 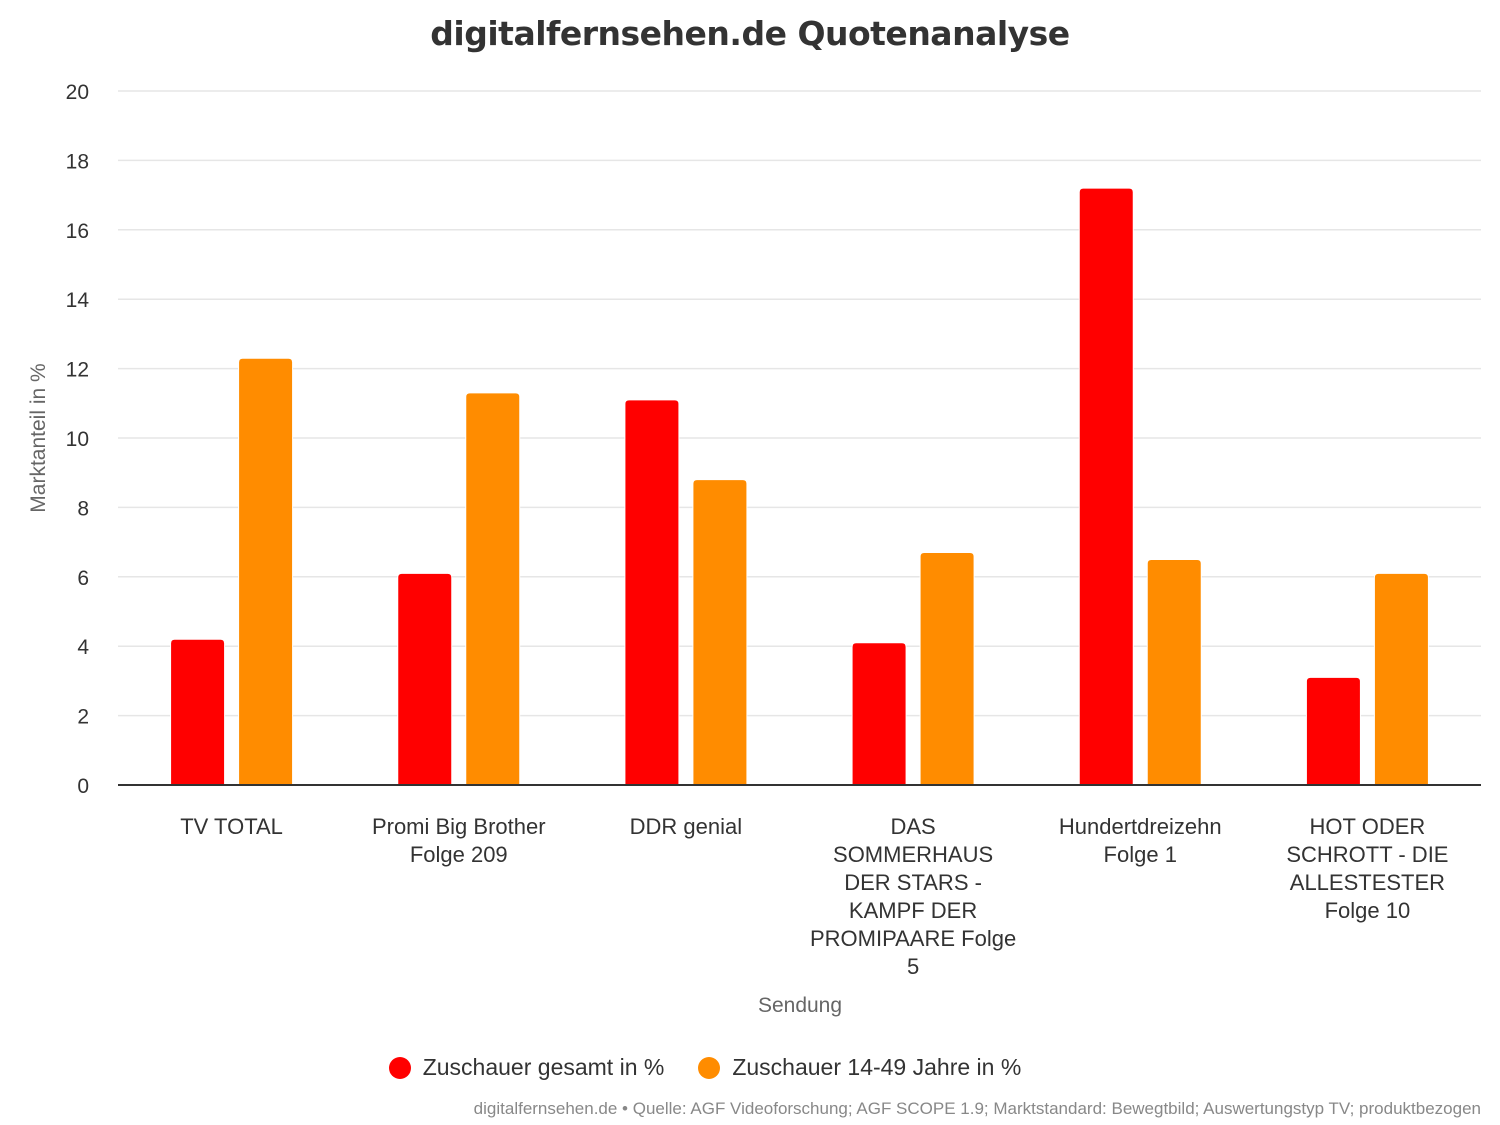 I want to click on y-tick-label: 20, so click(x=77, y=92).